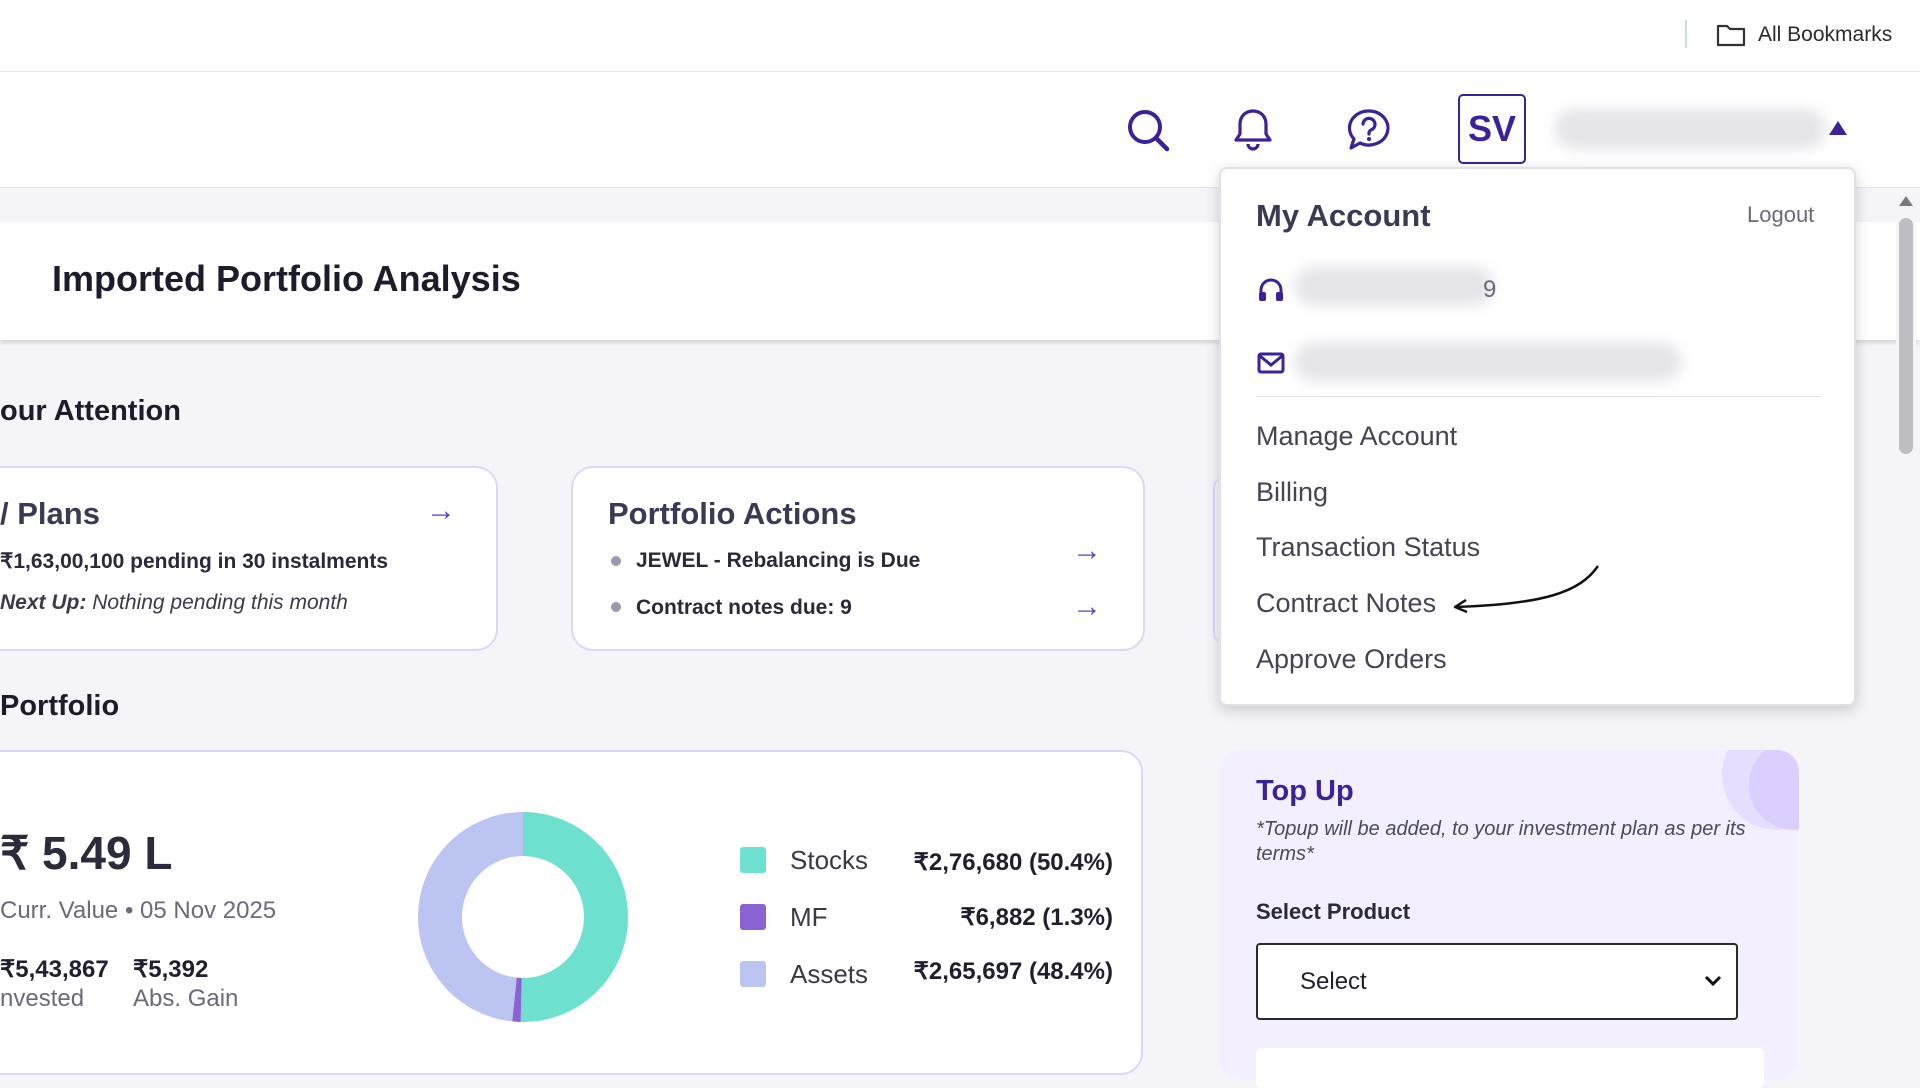  Describe the element at coordinates (732, 514) in the screenshot. I see `portfolio-actions-title: Portfolio Actions` at that location.